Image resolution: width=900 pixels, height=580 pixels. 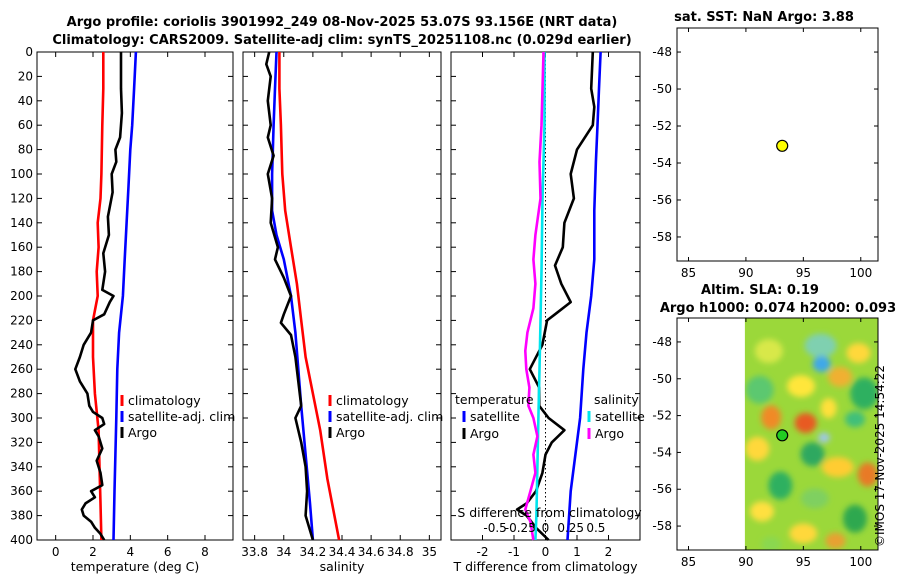 I want to click on y-tick-label: 400, so click(x=21, y=540).